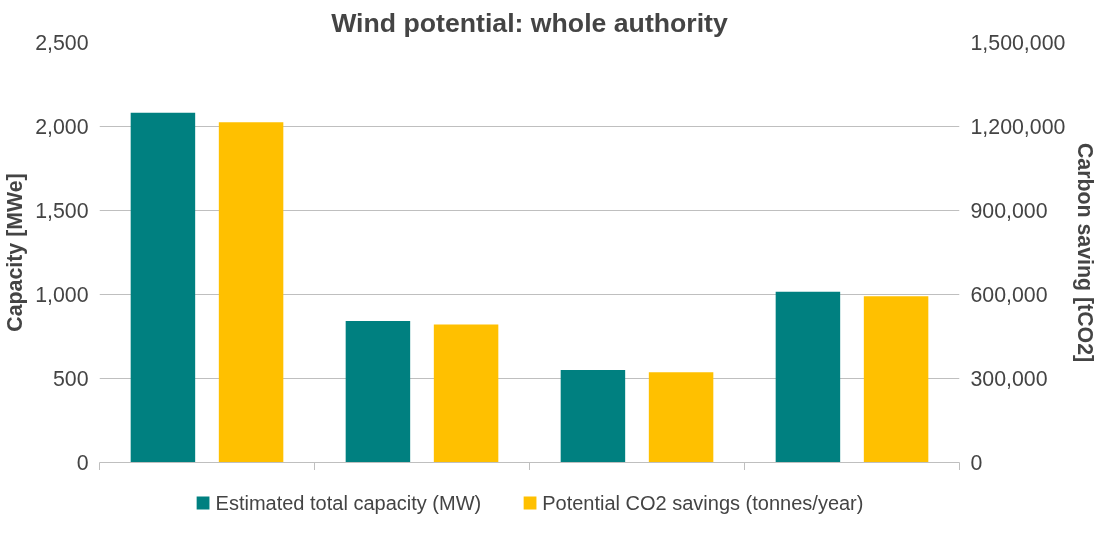  Describe the element at coordinates (62, 43) in the screenshot. I see `y-tick-label: 2,500` at that location.